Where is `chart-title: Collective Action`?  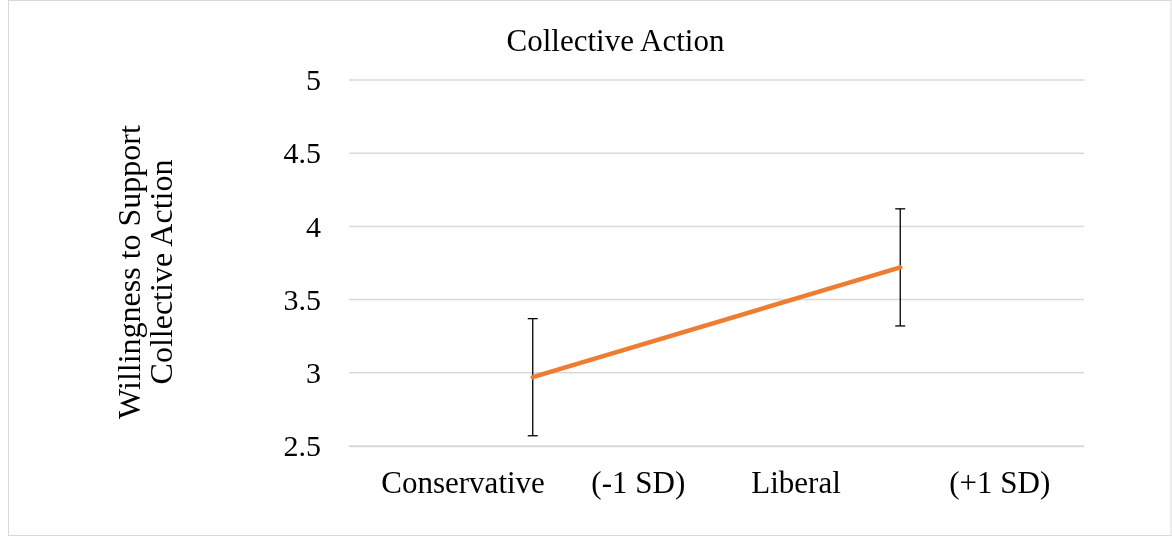
chart-title: Collective Action is located at coordinates (615, 40).